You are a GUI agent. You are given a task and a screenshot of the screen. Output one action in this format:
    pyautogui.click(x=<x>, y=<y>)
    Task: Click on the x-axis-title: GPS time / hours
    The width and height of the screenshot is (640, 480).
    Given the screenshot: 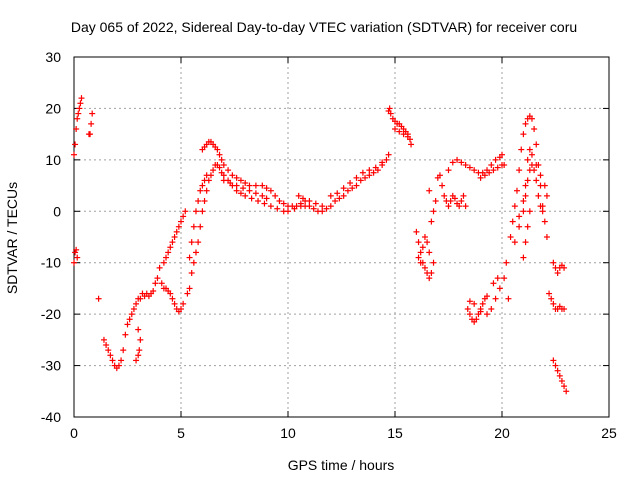 What is the action you would take?
    pyautogui.click(x=341, y=465)
    